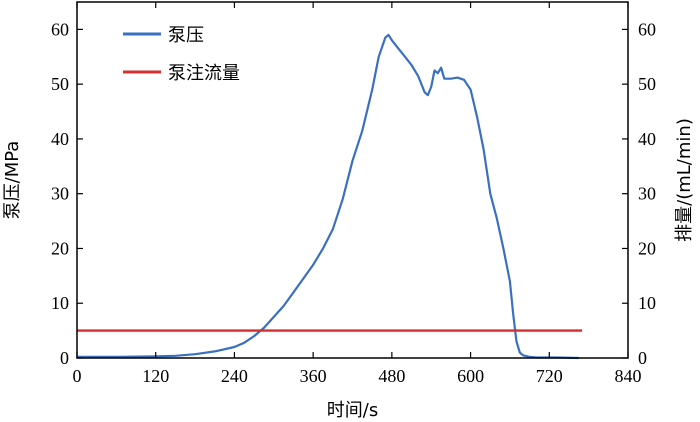 This screenshot has width=700, height=422. I want to click on x-tick-label: 600, so click(470, 376).